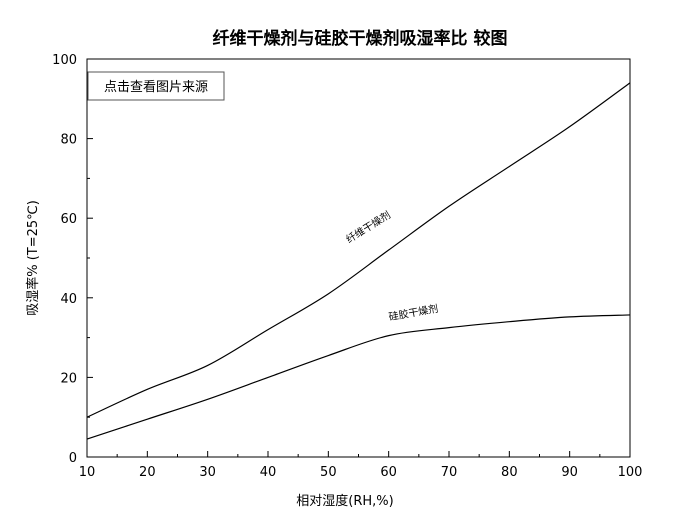 This screenshot has width=700, height=528. I want to click on x-tick-label: 80, so click(509, 472).